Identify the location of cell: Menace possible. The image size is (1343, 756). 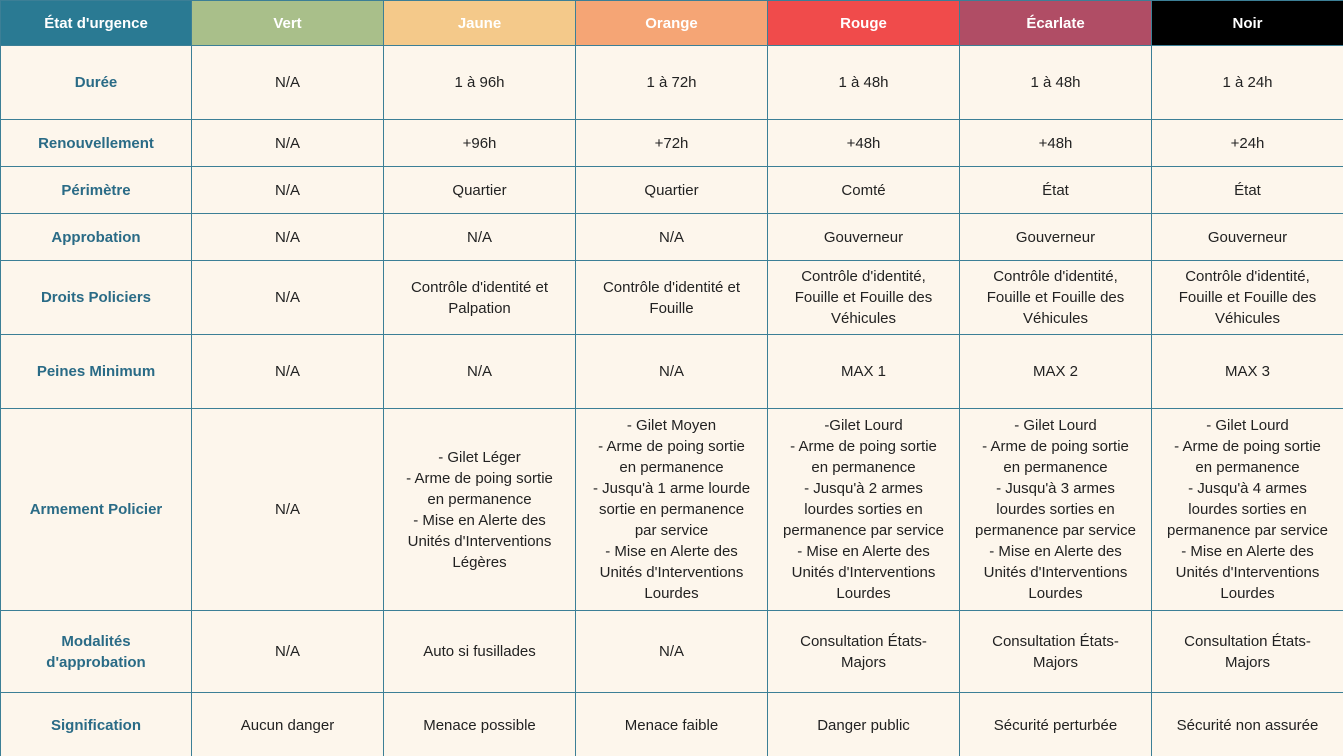
(479, 724).